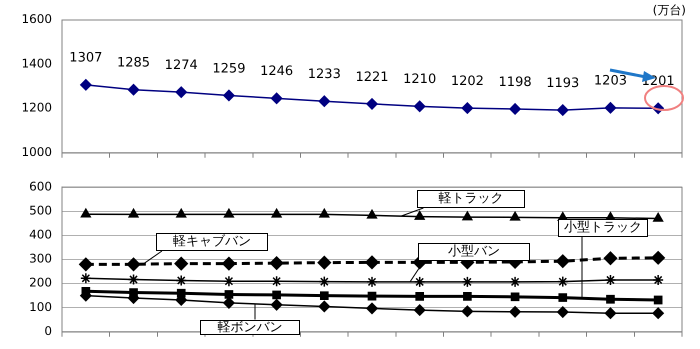 The height and width of the screenshot is (349, 700). What do you see at coordinates (474, 252) in the screenshot?
I see `callout-box: 小型バン` at bounding box center [474, 252].